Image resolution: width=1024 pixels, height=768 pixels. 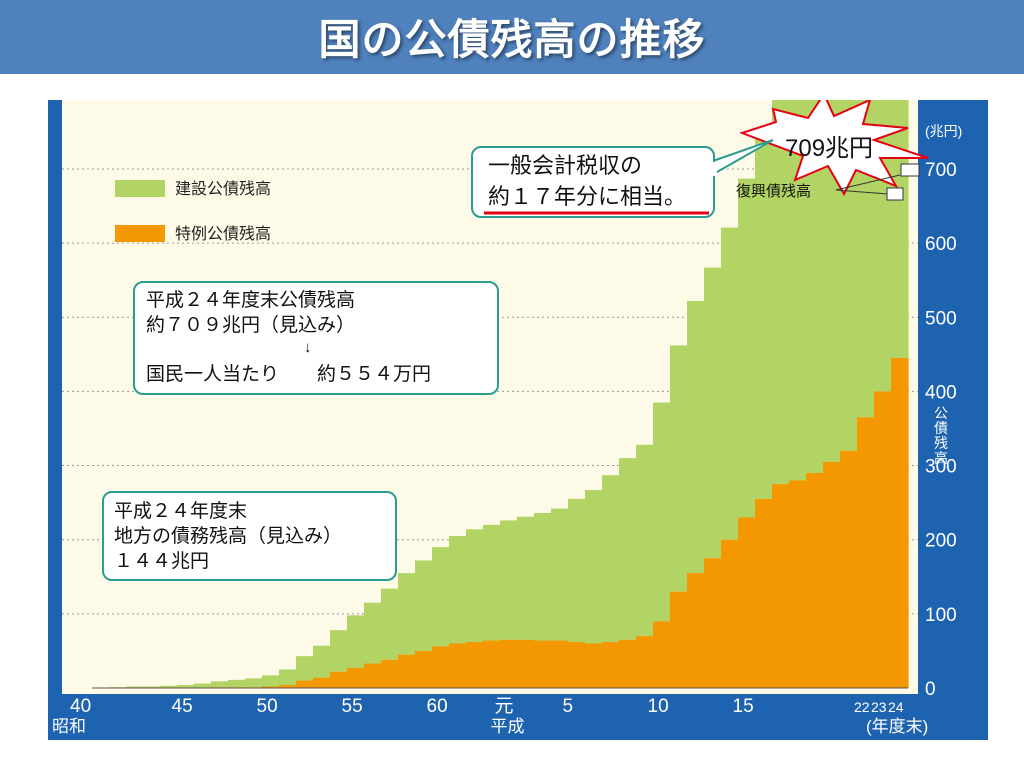 What do you see at coordinates (223, 189) in the screenshot?
I see `legend-label-construction: 建設公債残高` at bounding box center [223, 189].